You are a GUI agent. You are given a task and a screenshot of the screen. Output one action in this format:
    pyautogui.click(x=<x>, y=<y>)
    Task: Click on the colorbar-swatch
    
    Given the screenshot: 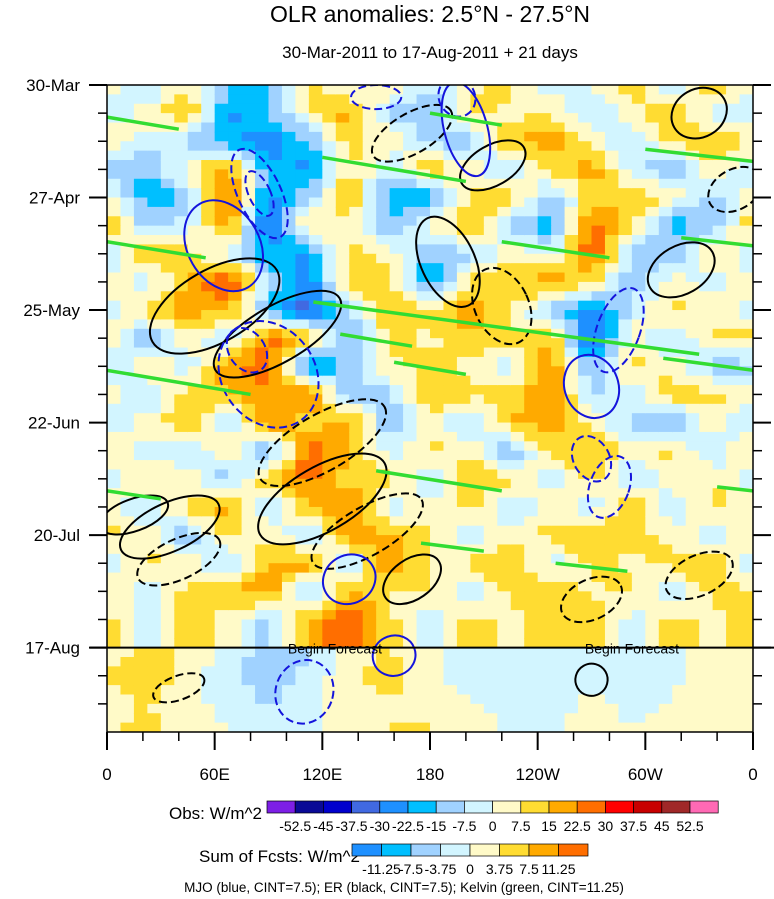 What is the action you would take?
    pyautogui.click(x=648, y=807)
    